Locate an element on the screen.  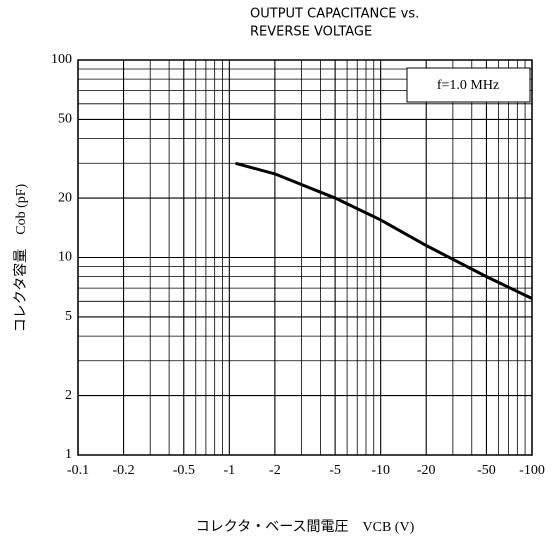
x-tick-label: -50 is located at coordinates (486, 470).